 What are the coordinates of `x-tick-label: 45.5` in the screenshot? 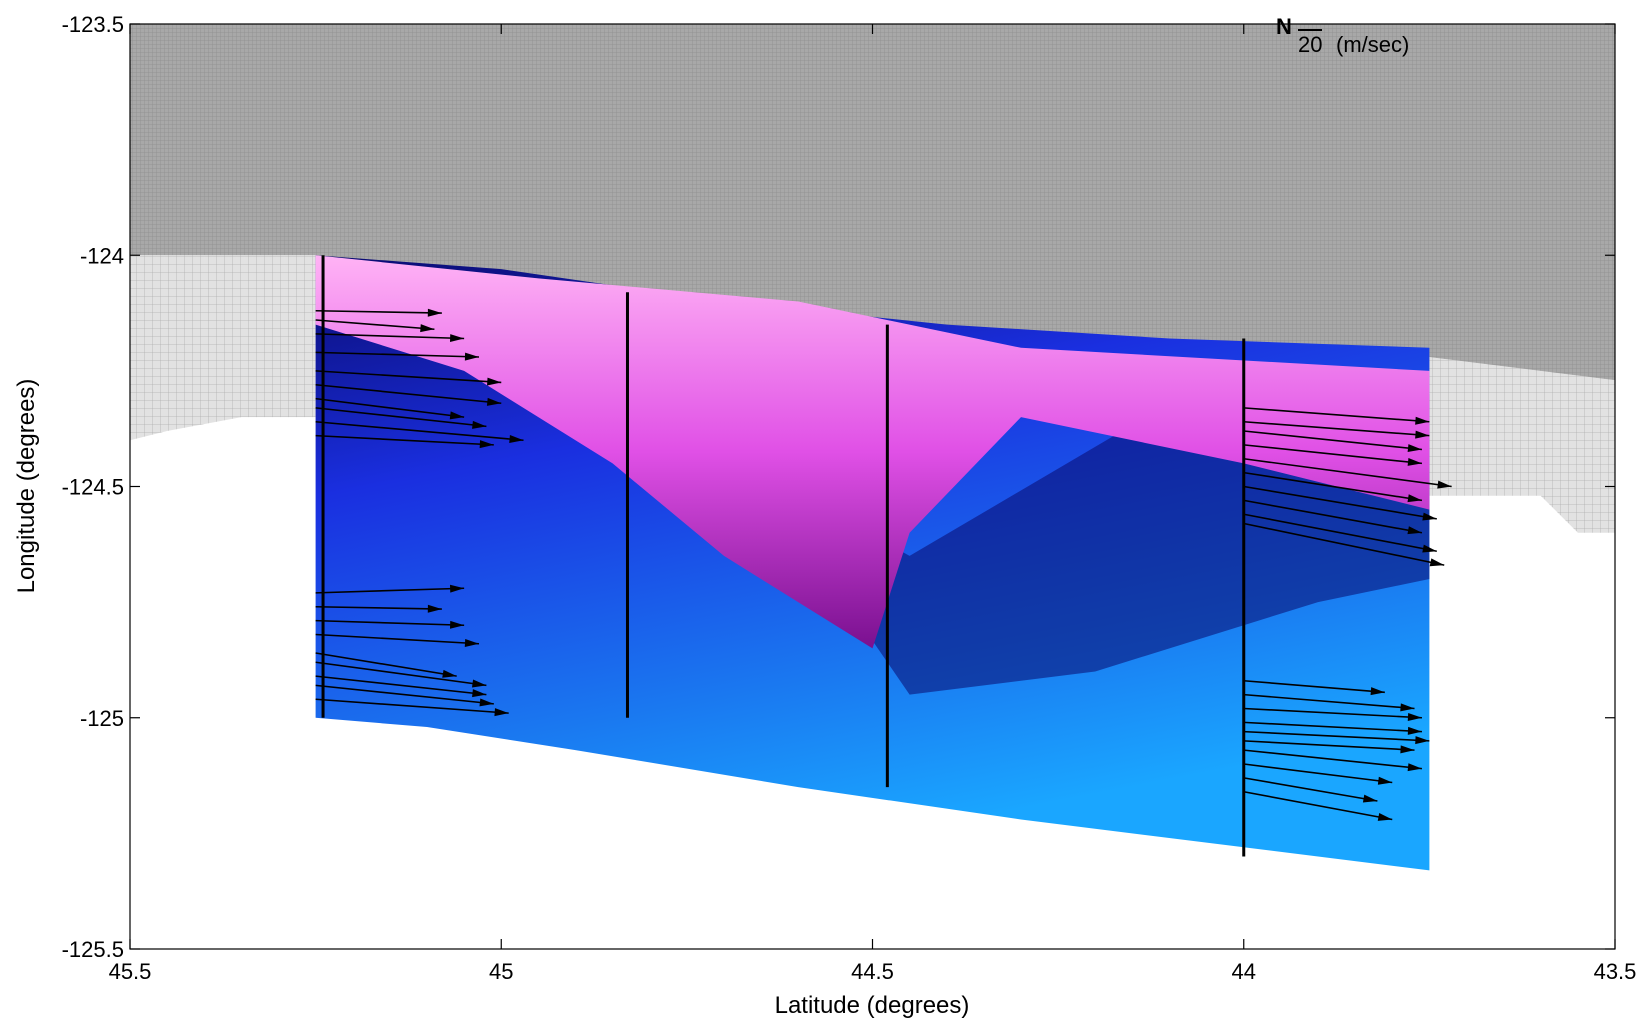 It's located at (130, 971).